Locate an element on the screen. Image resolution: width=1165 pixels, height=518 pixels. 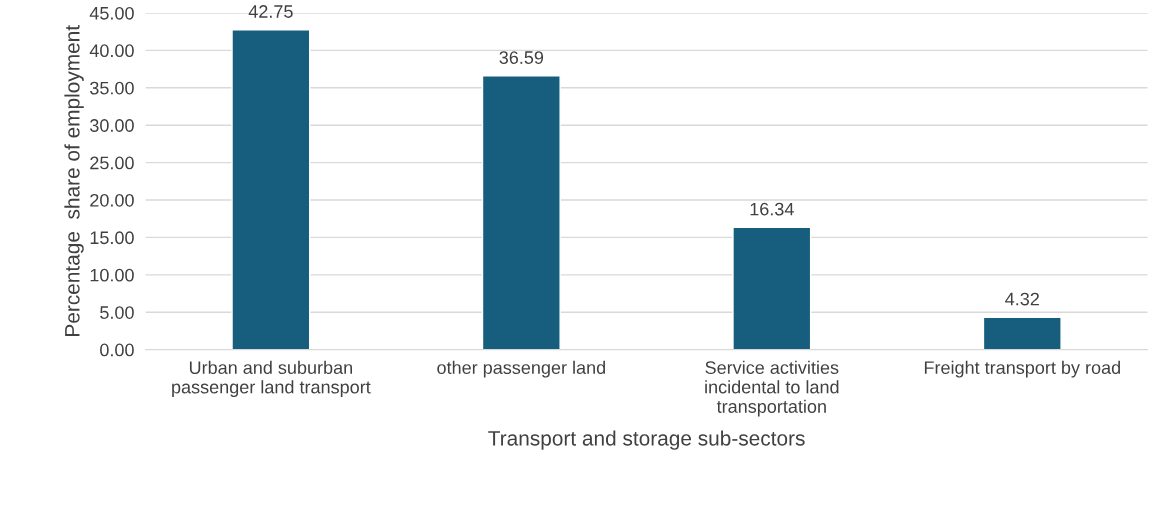
y-tick-label: 0.00 is located at coordinates (117, 350).